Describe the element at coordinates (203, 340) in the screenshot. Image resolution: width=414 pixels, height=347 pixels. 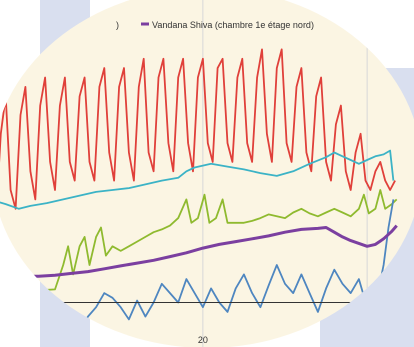
I see `x-tick-label-20: 20` at that location.